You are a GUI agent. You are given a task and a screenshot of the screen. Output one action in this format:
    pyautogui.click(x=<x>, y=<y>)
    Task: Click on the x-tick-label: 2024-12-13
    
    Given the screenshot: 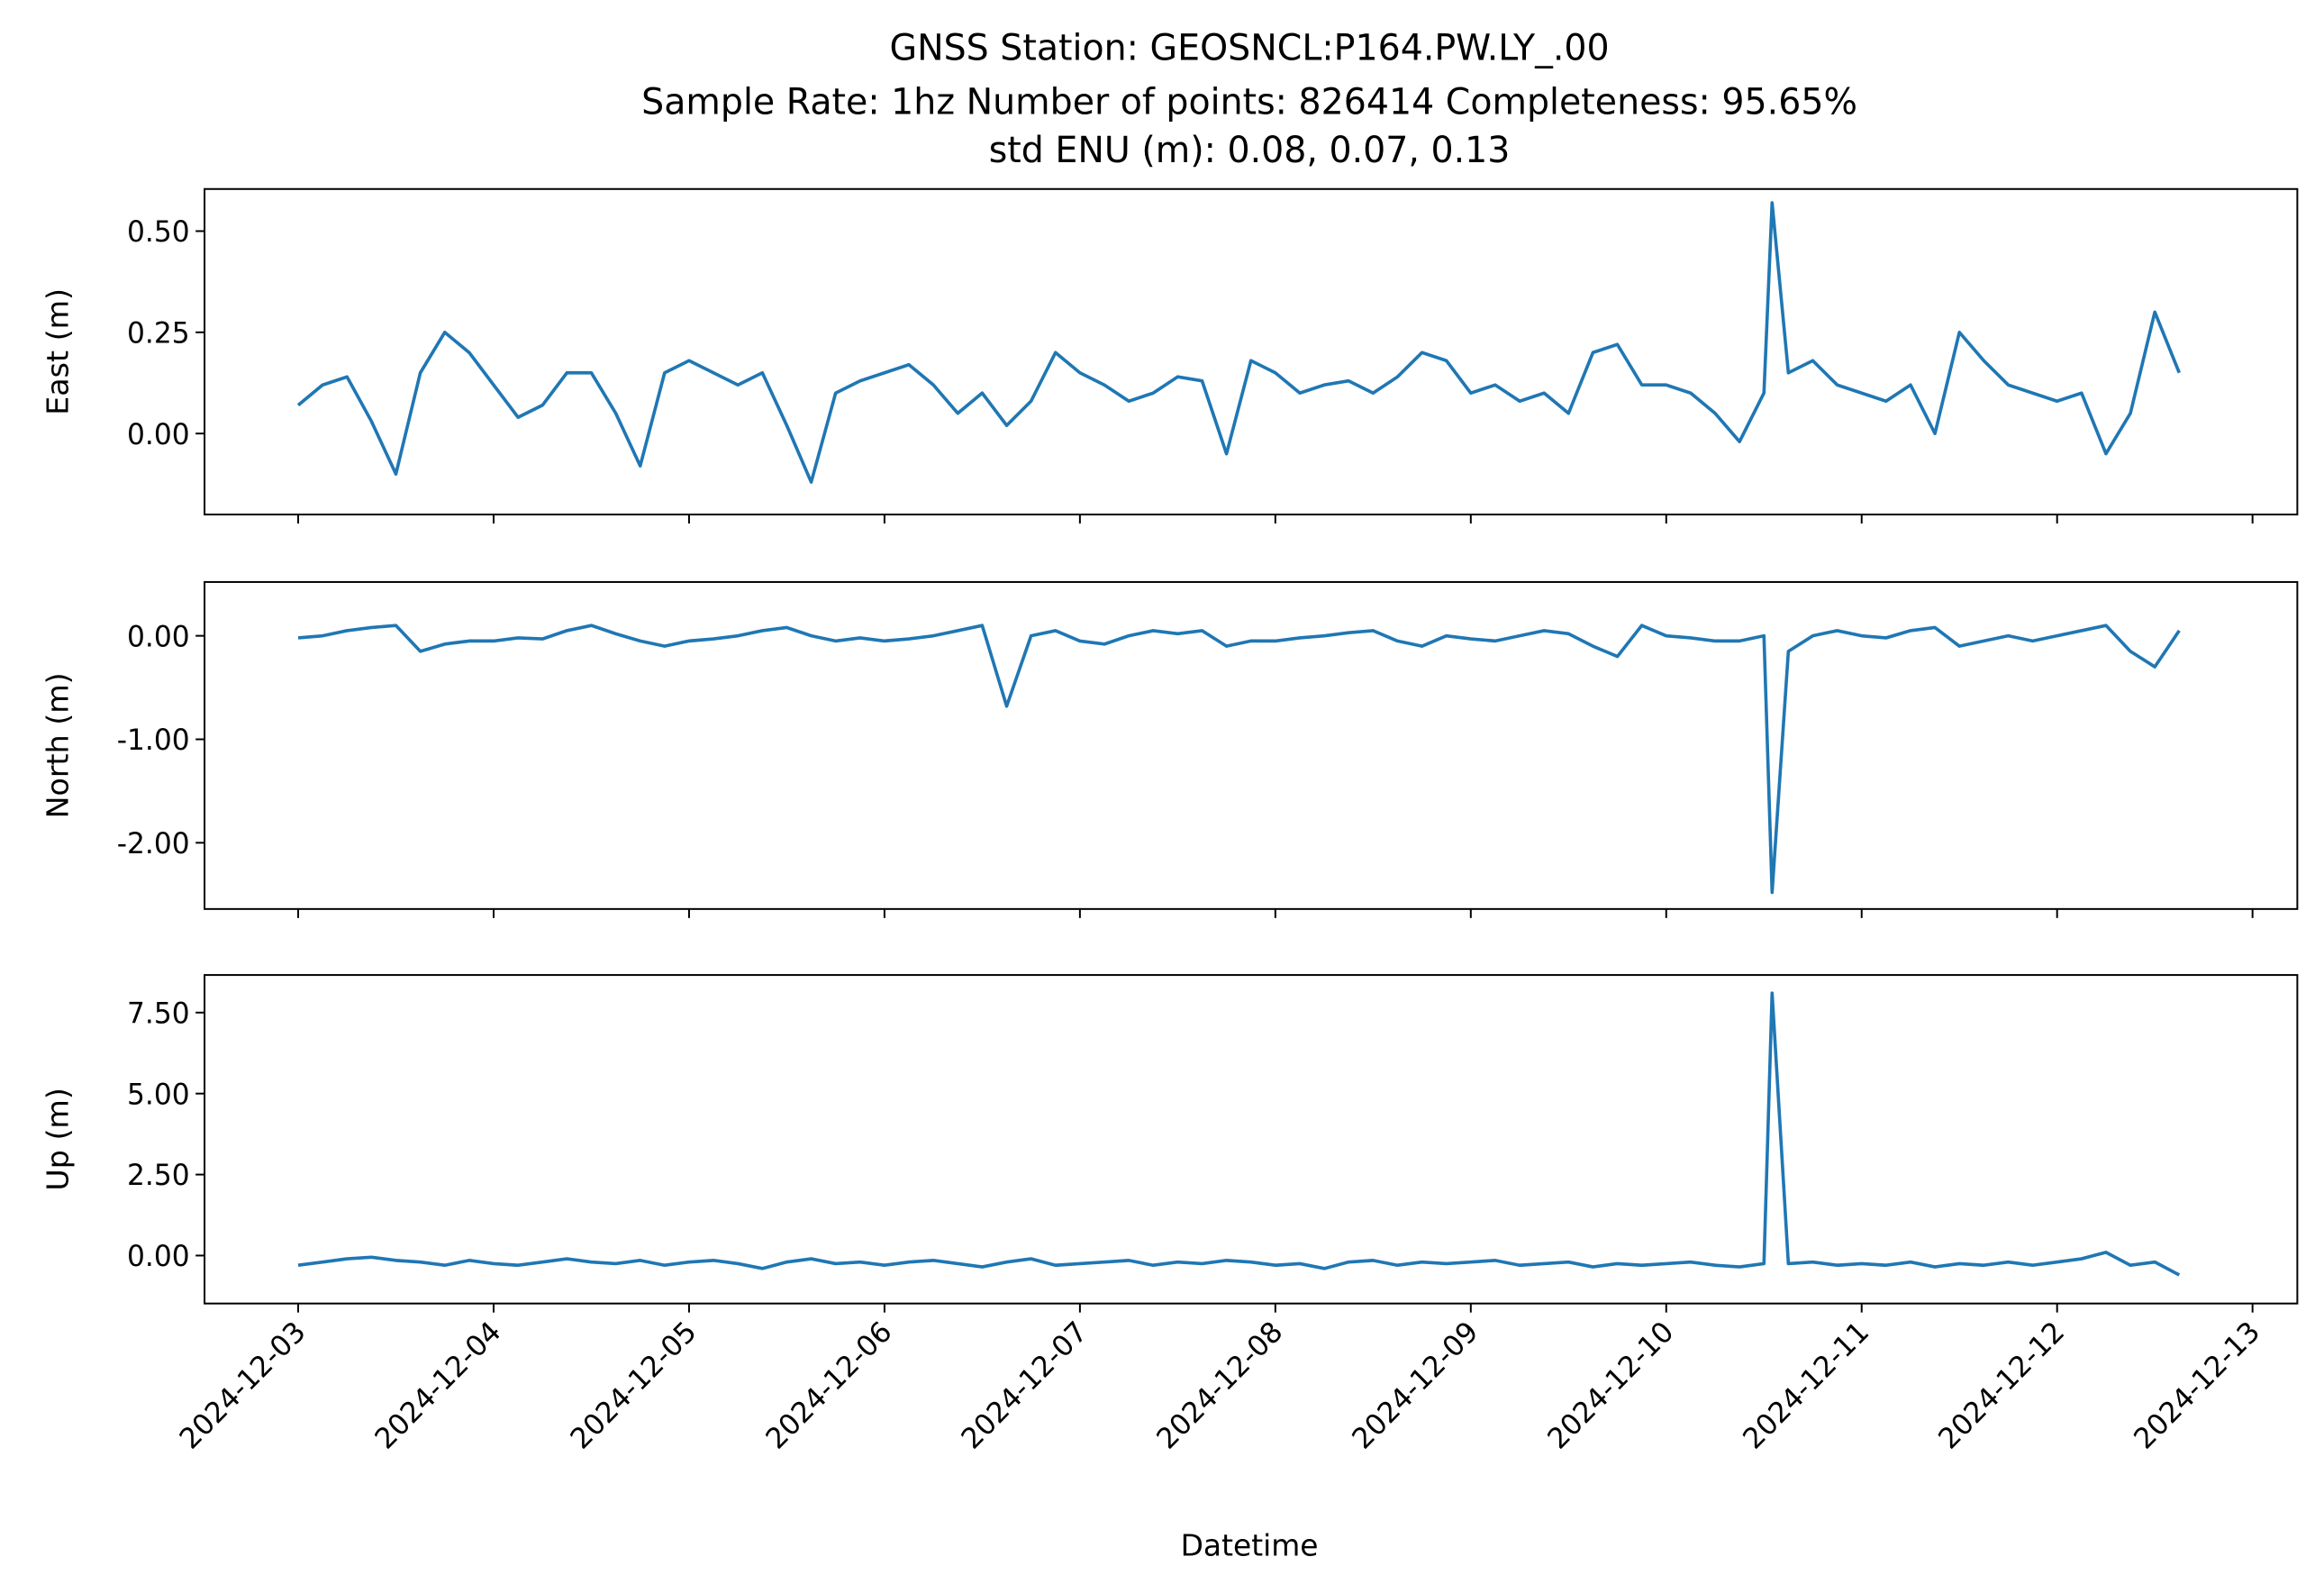 What is the action you would take?
    pyautogui.click(x=2197, y=1386)
    